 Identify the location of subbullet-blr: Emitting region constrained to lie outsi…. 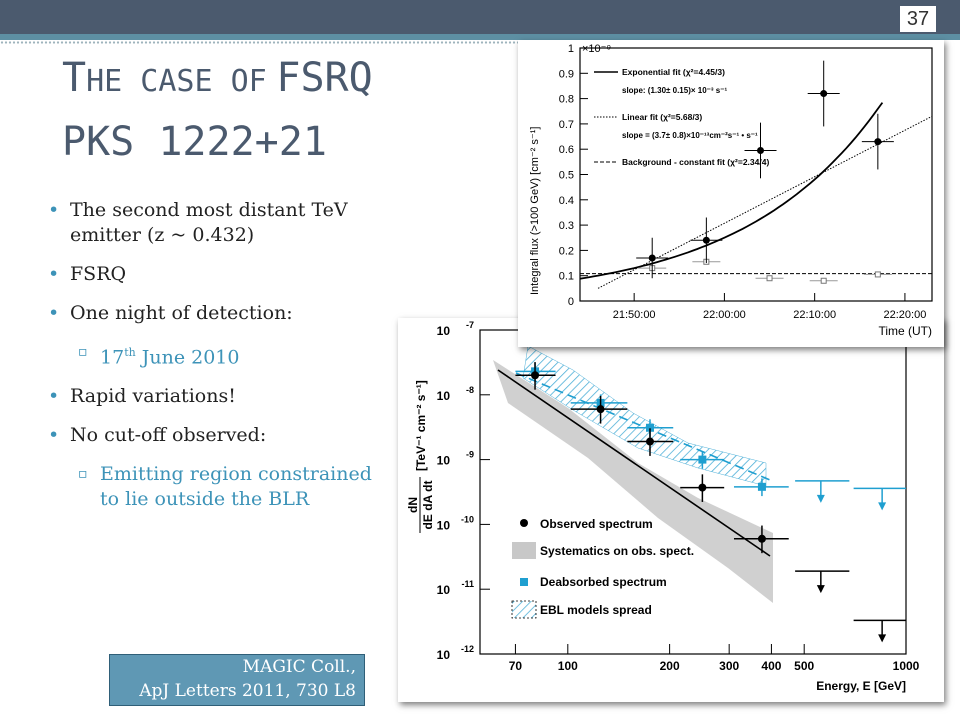
(211, 487).